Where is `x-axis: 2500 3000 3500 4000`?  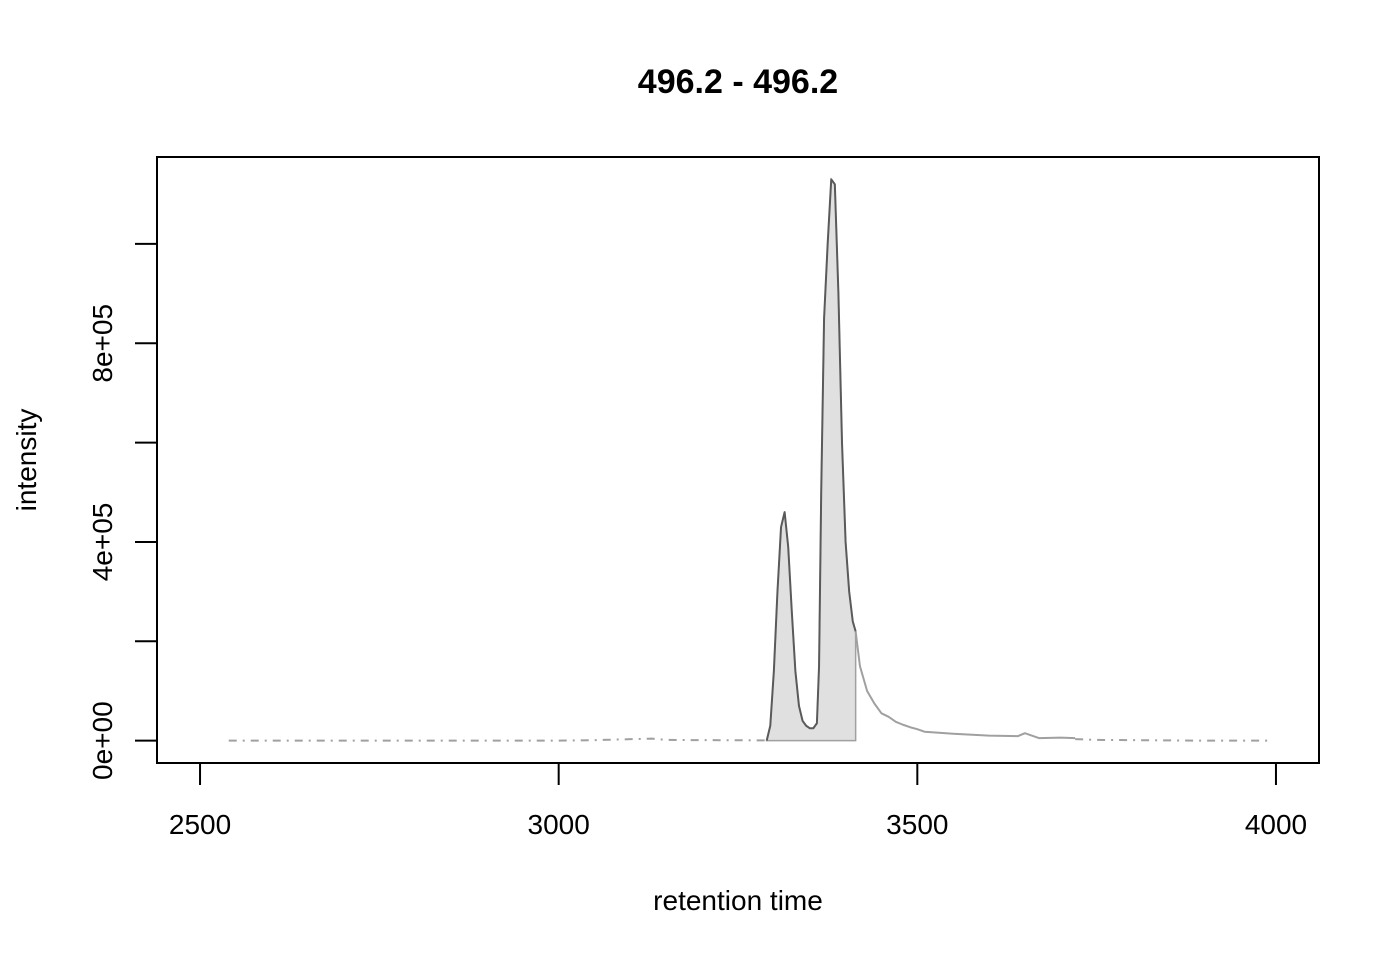 x-axis: 2500 3000 3500 4000 is located at coordinates (738, 801).